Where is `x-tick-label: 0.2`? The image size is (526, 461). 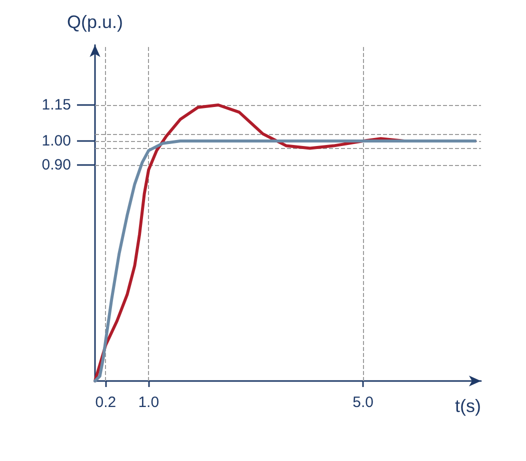 x-tick-label: 0.2 is located at coordinates (105, 402).